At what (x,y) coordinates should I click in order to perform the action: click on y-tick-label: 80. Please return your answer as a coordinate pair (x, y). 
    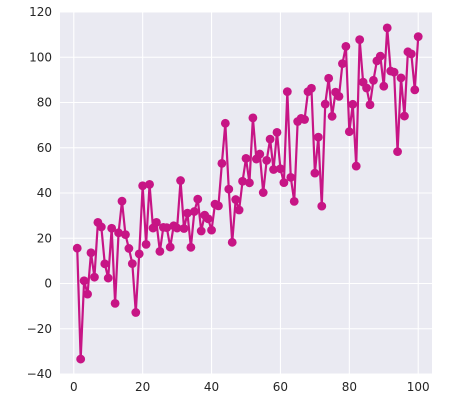
    Looking at the image, I should click on (44, 103).